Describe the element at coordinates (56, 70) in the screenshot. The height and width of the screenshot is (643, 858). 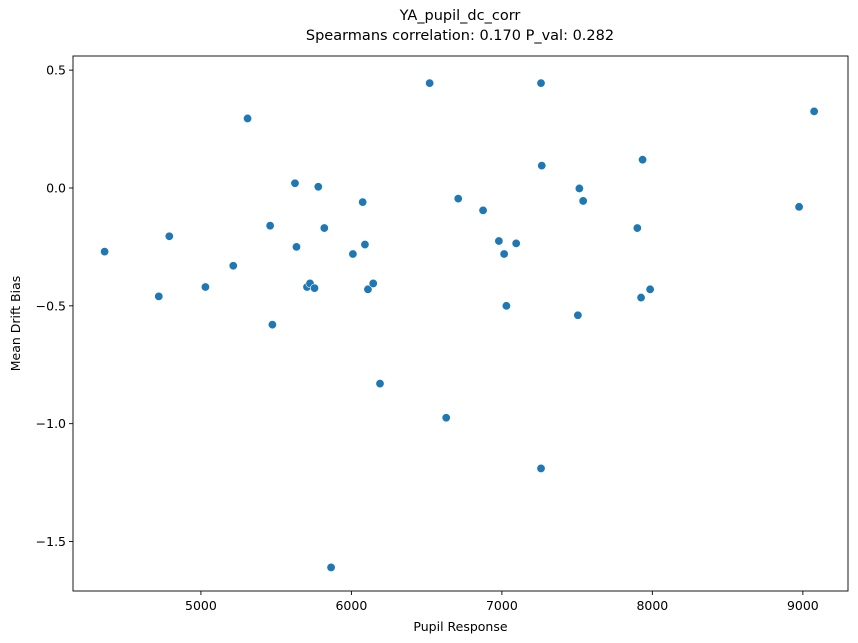
I see `y-tick-label: 0.5` at that location.